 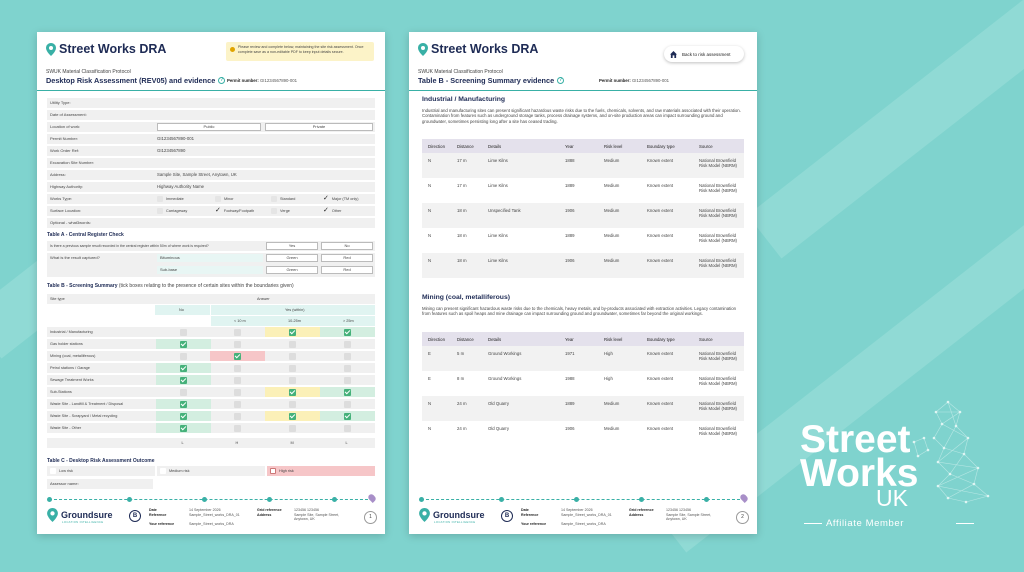 I want to click on screening-row: Gas holder stations, so click(x=211, y=344).